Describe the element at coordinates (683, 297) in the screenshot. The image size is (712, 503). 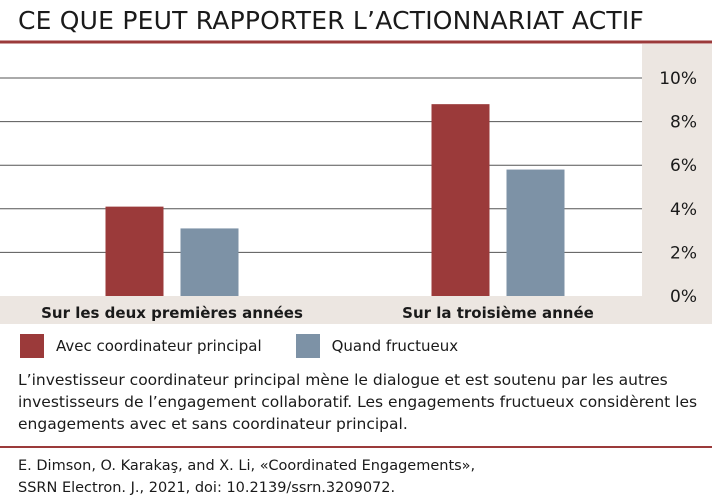
I see `y-tick-label: 0%` at that location.